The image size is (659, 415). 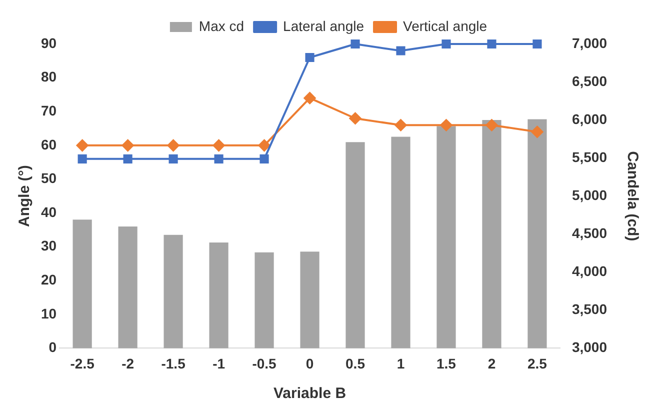 I want to click on x-axis-title: Variable B, so click(x=309, y=393).